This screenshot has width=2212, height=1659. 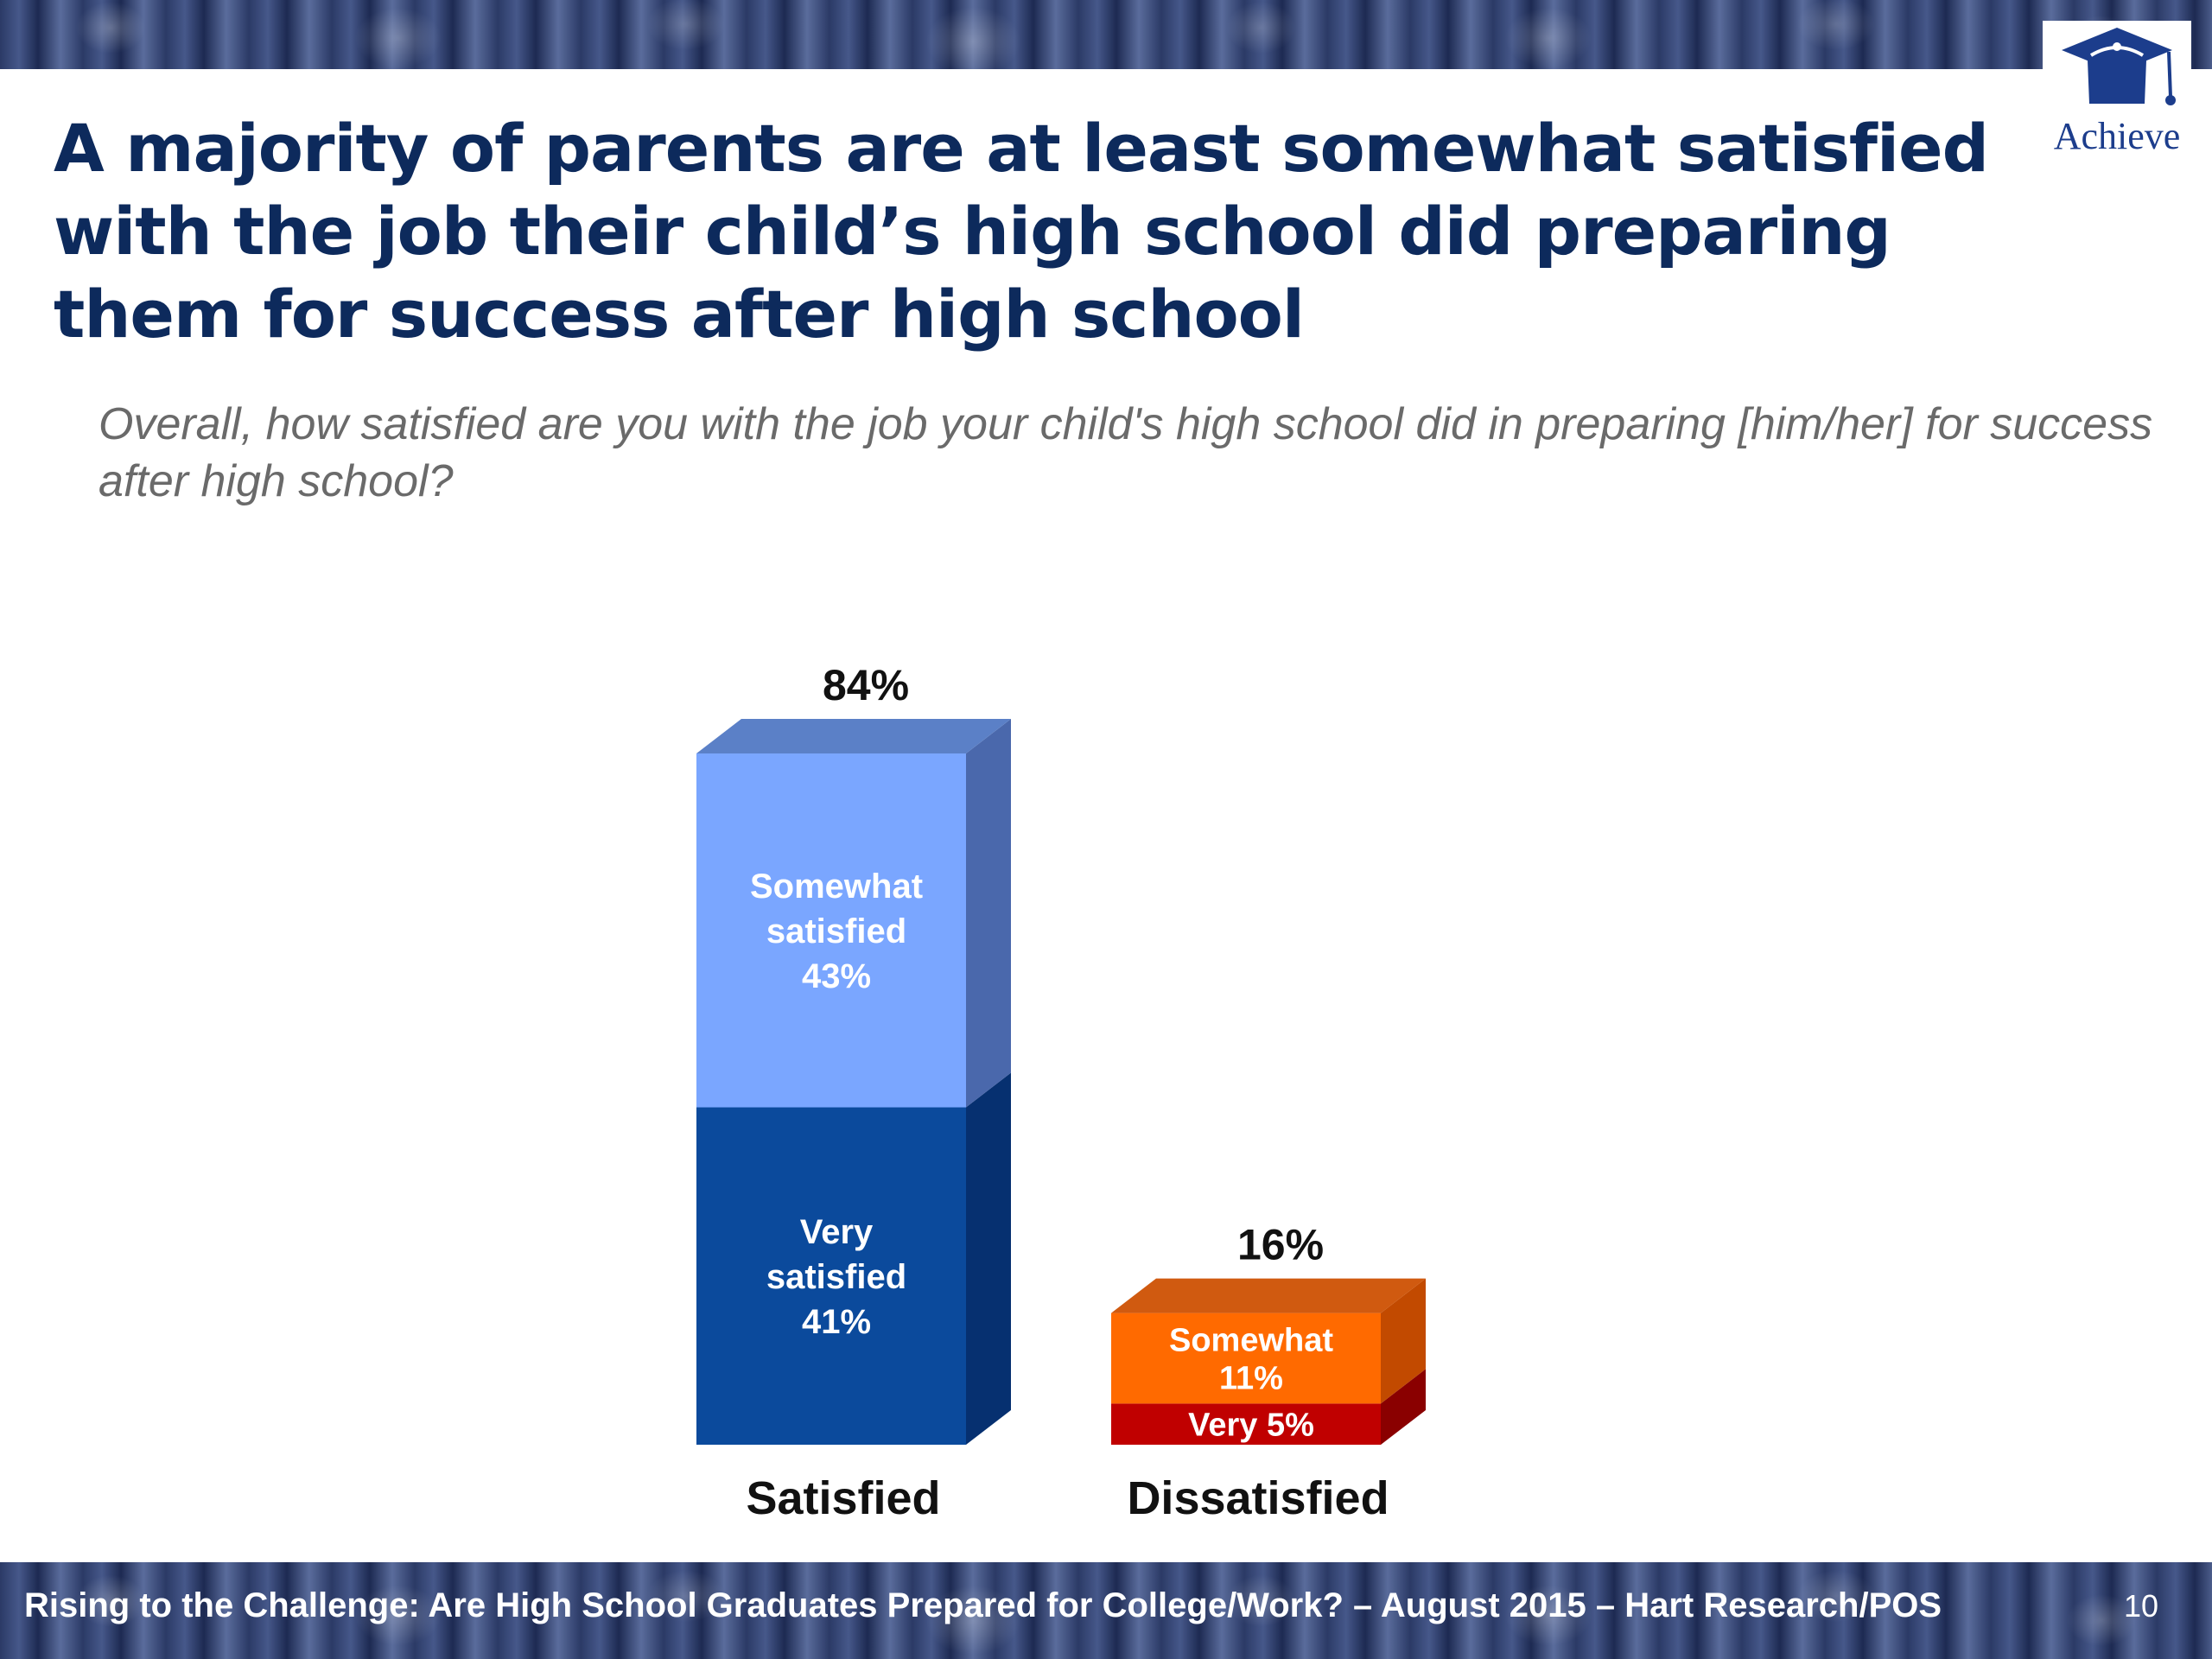 I want to click on bar-side-dissatisfied-very, so click(x=1403, y=1407).